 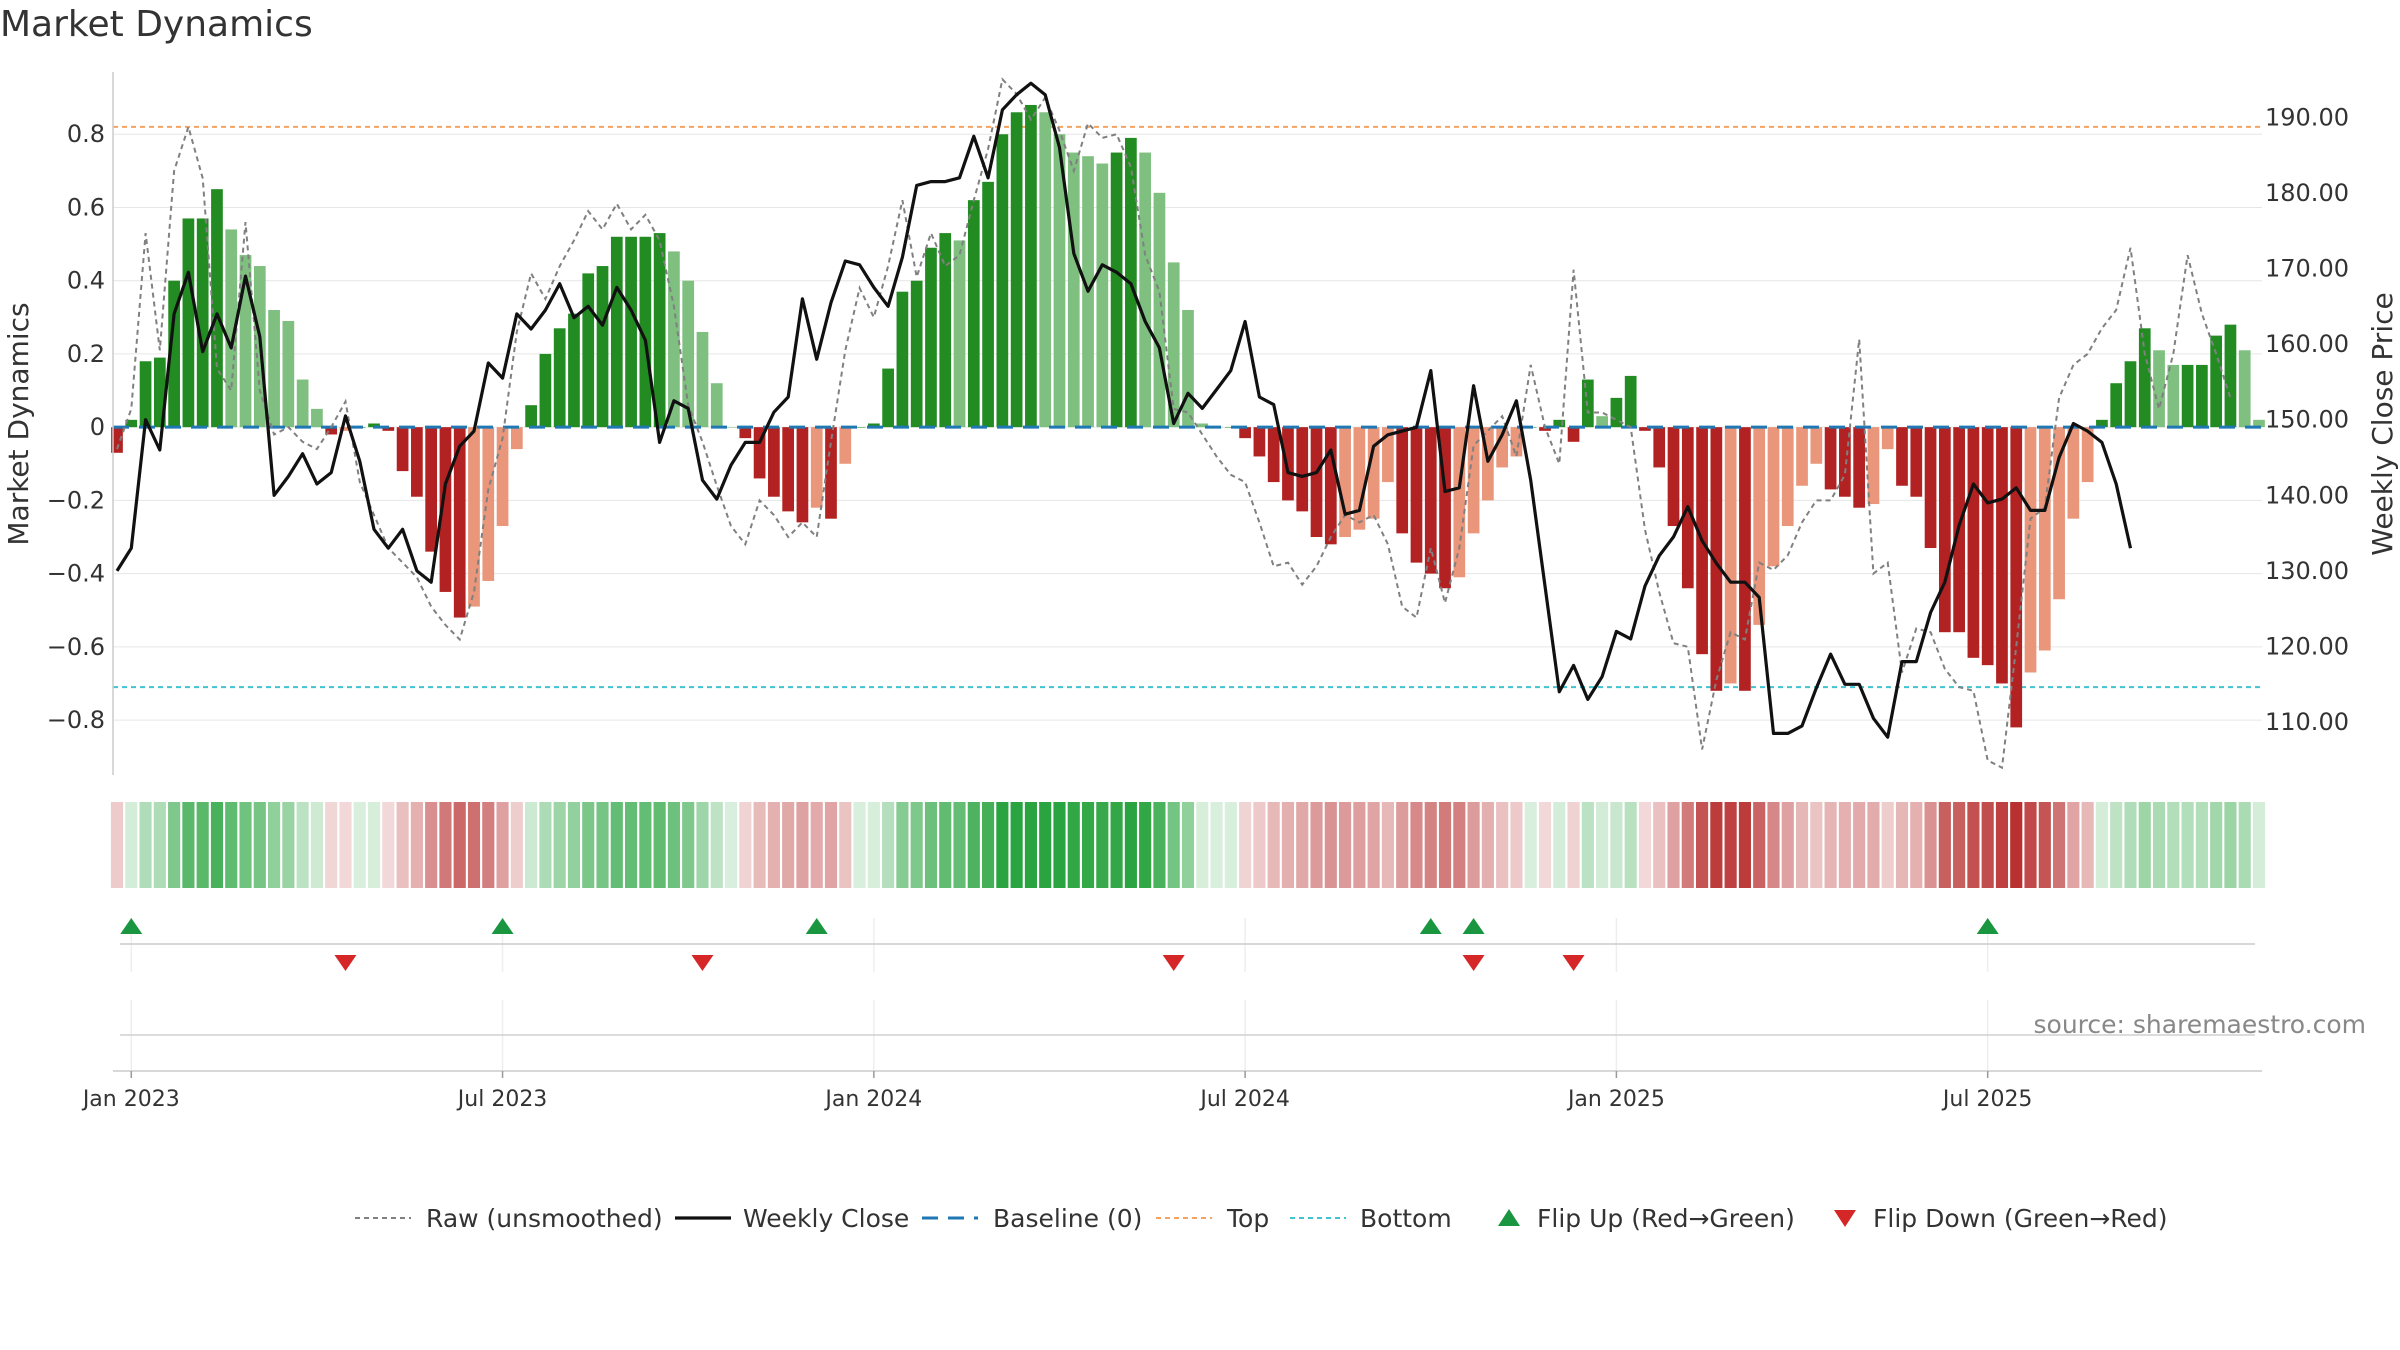 I want to click on right-tick-label: 140.00, so click(x=2307, y=495).